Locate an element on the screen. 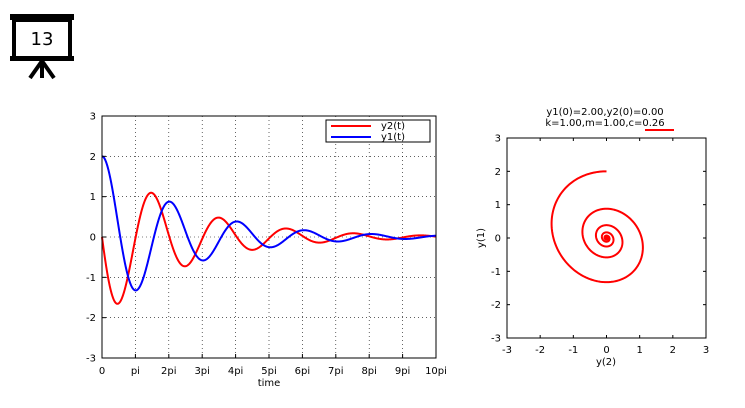 This screenshot has width=745, height=408. main-y-tick-label: 3 is located at coordinates (93, 117).